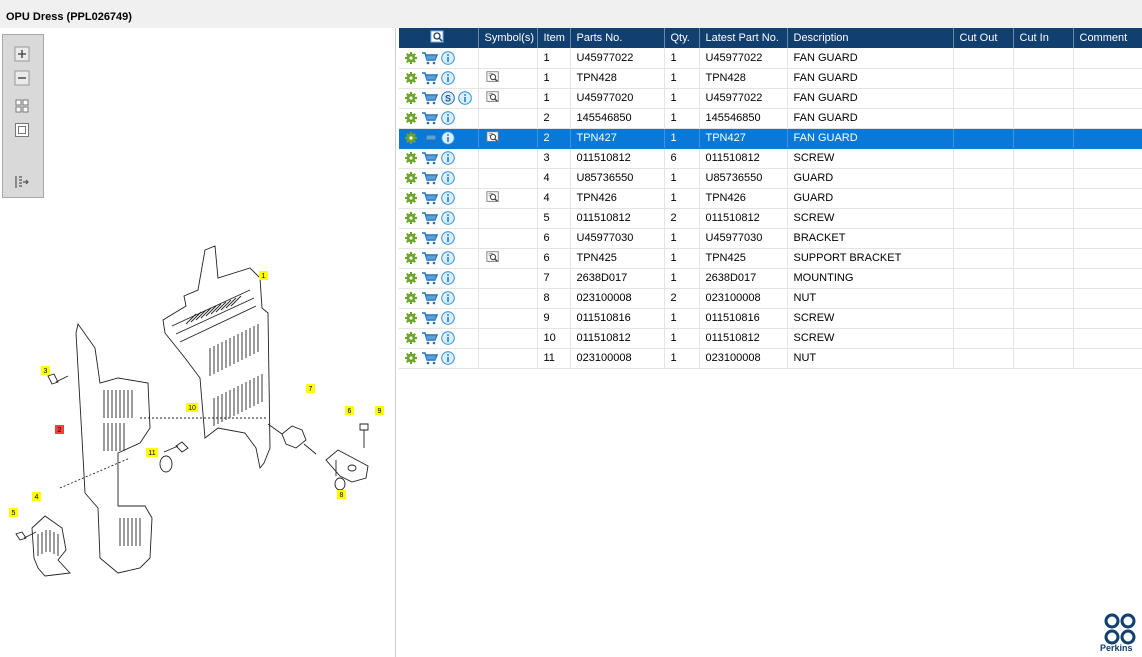 The height and width of the screenshot is (657, 1142). What do you see at coordinates (1043, 38) in the screenshot?
I see `column-header-cut-in: Cut In` at bounding box center [1043, 38].